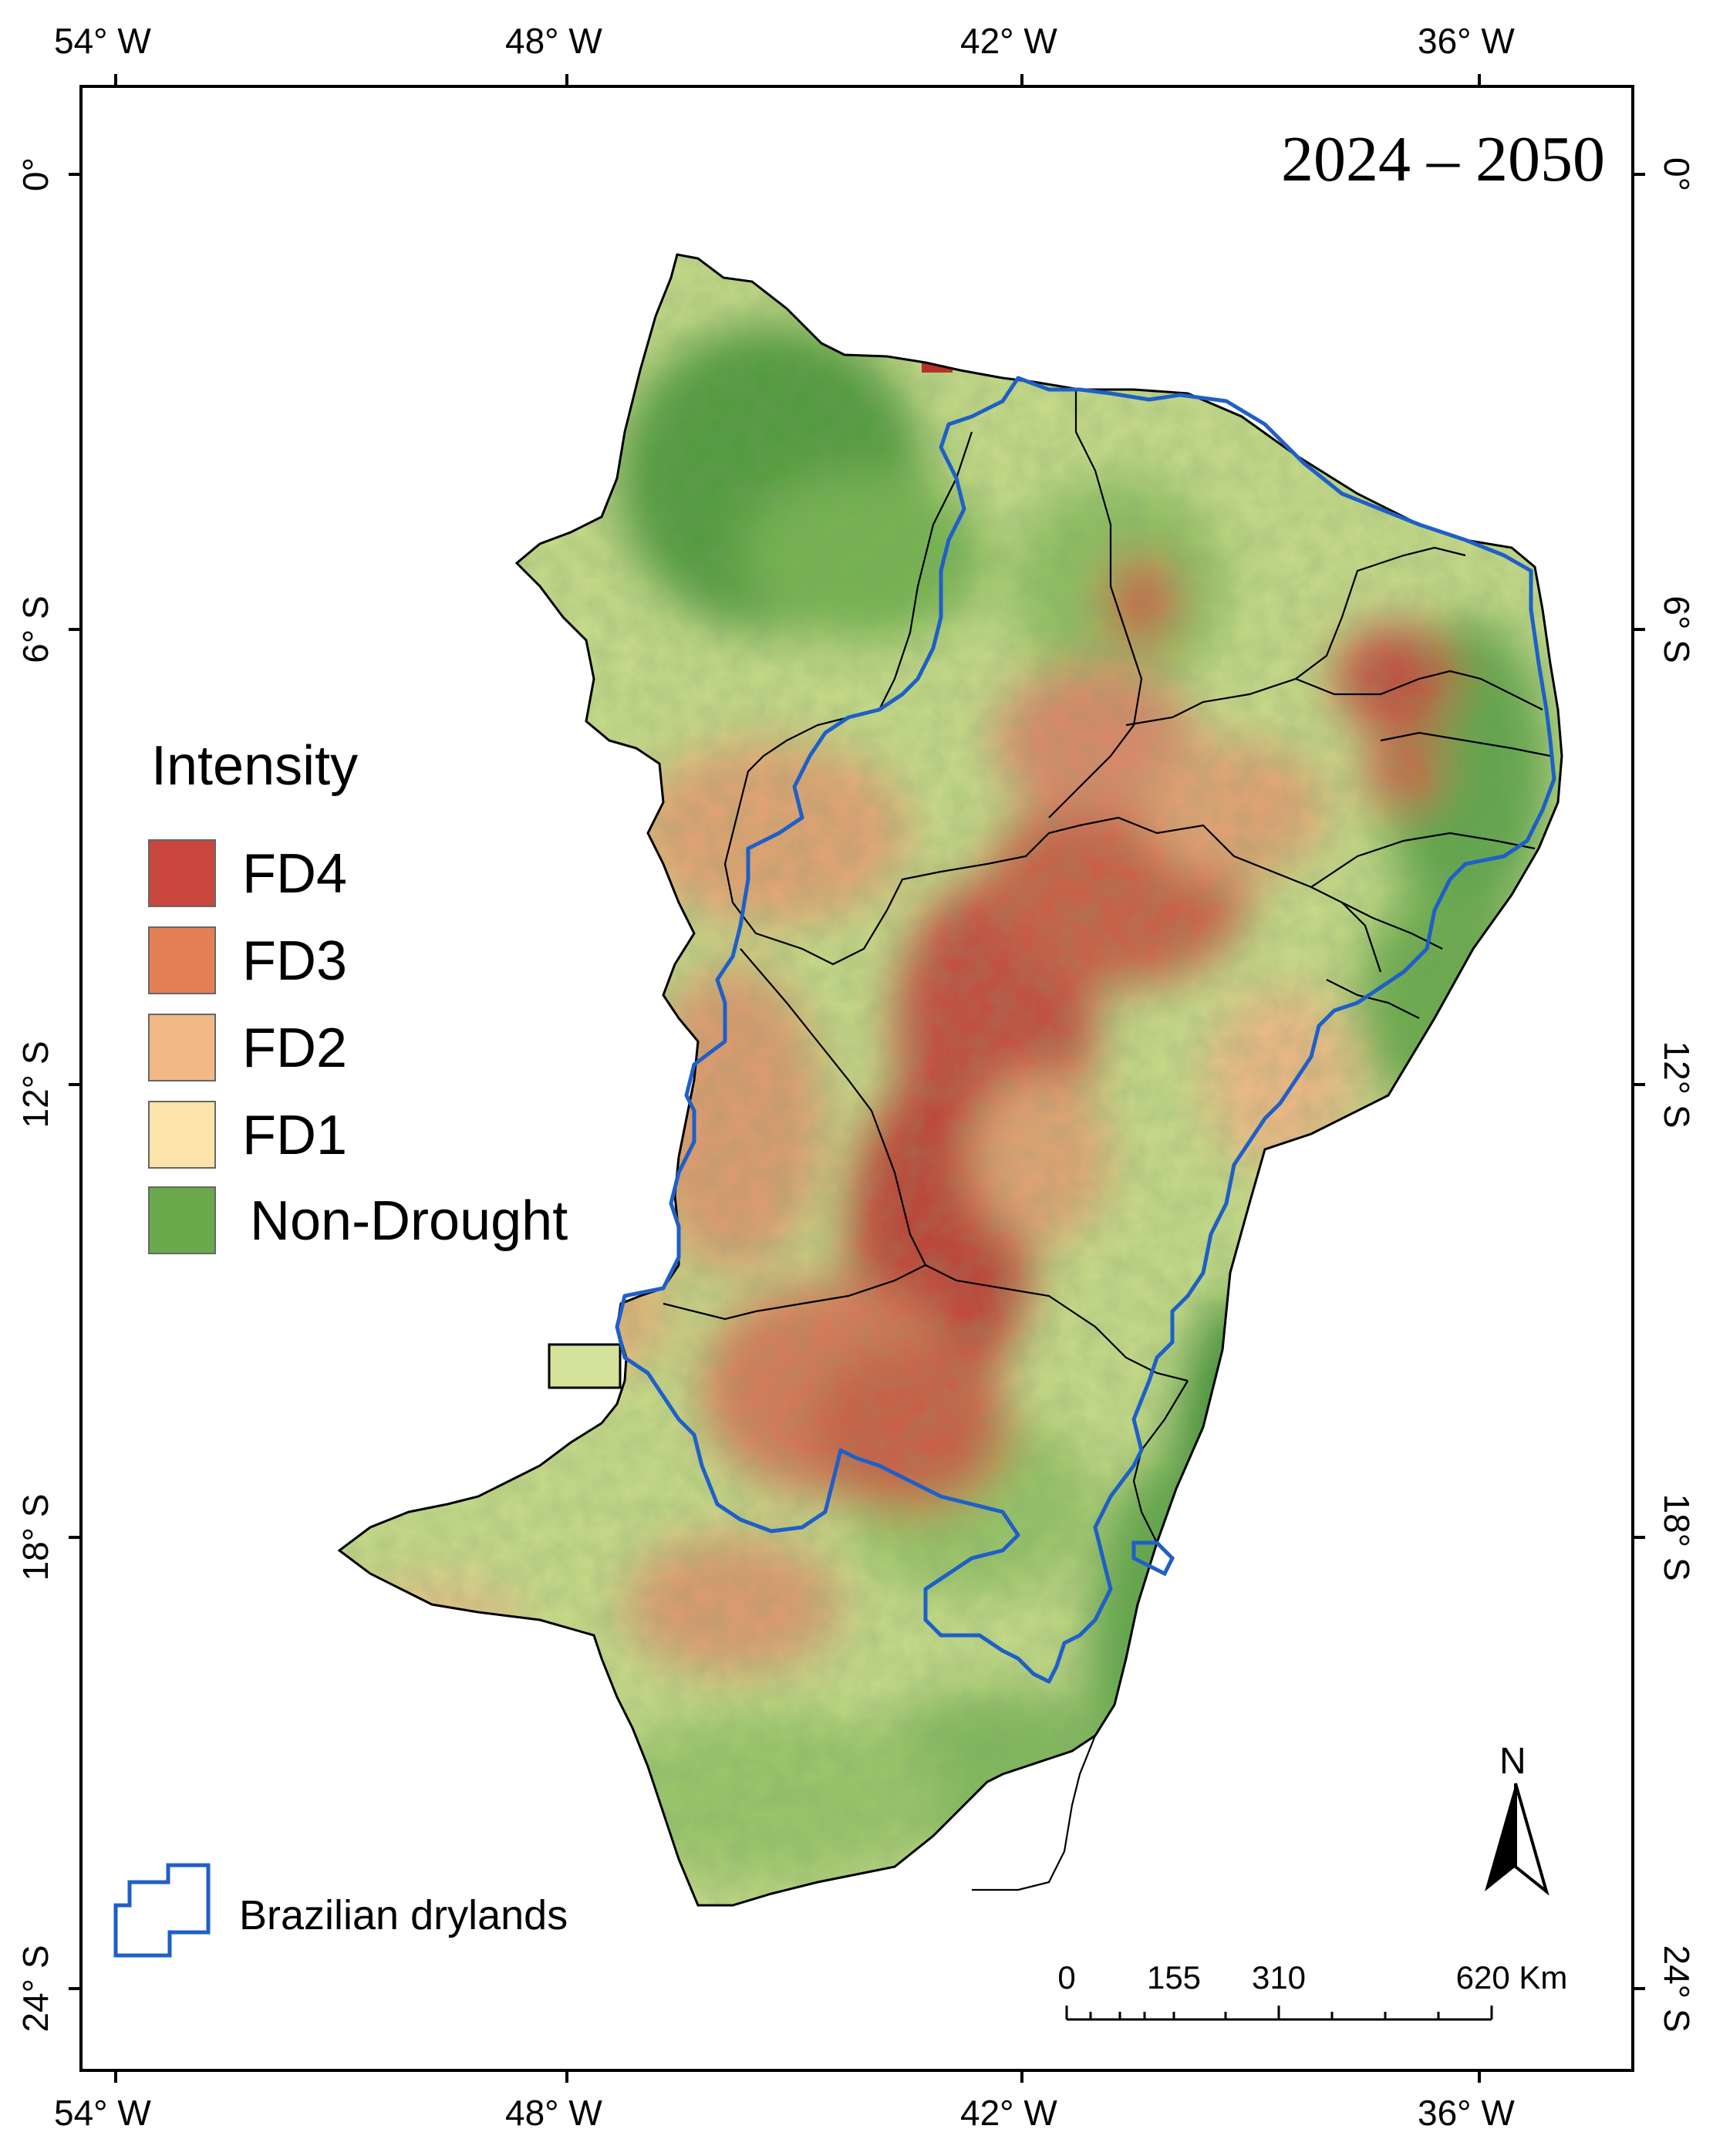  Describe the element at coordinates (1511, 1977) in the screenshot. I see `scale-label: 620 Km` at that location.